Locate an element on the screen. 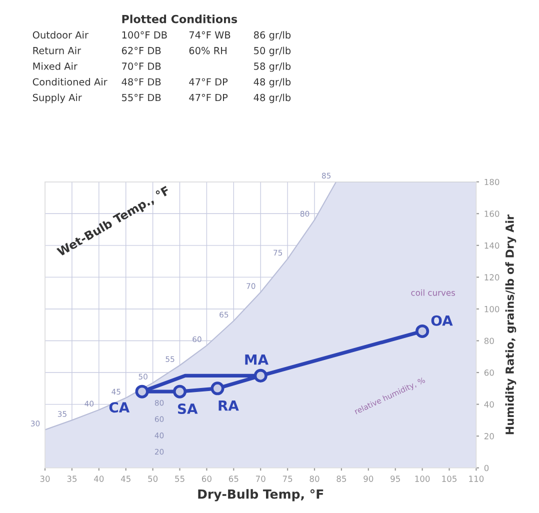  x-tick-label: 110 is located at coordinates (476, 479).